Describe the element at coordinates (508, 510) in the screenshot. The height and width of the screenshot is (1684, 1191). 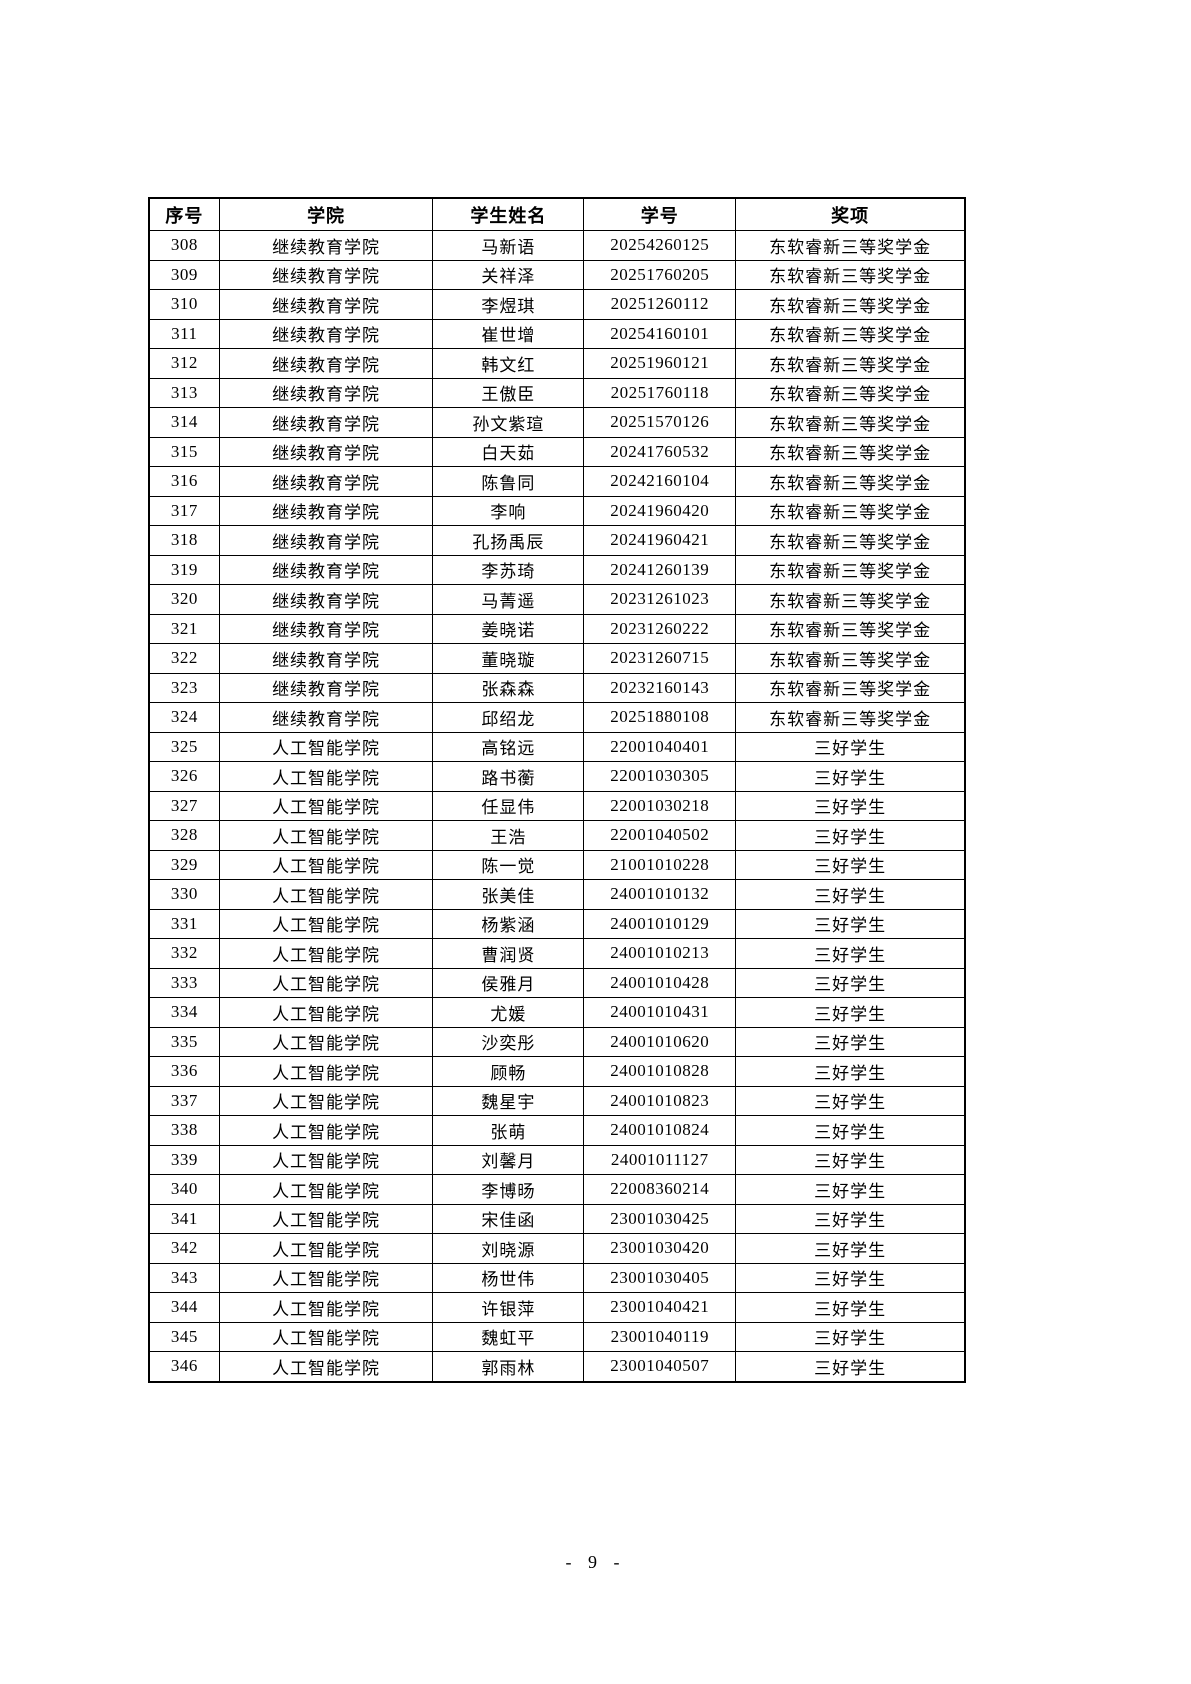
I see `cell-name: 李响` at that location.